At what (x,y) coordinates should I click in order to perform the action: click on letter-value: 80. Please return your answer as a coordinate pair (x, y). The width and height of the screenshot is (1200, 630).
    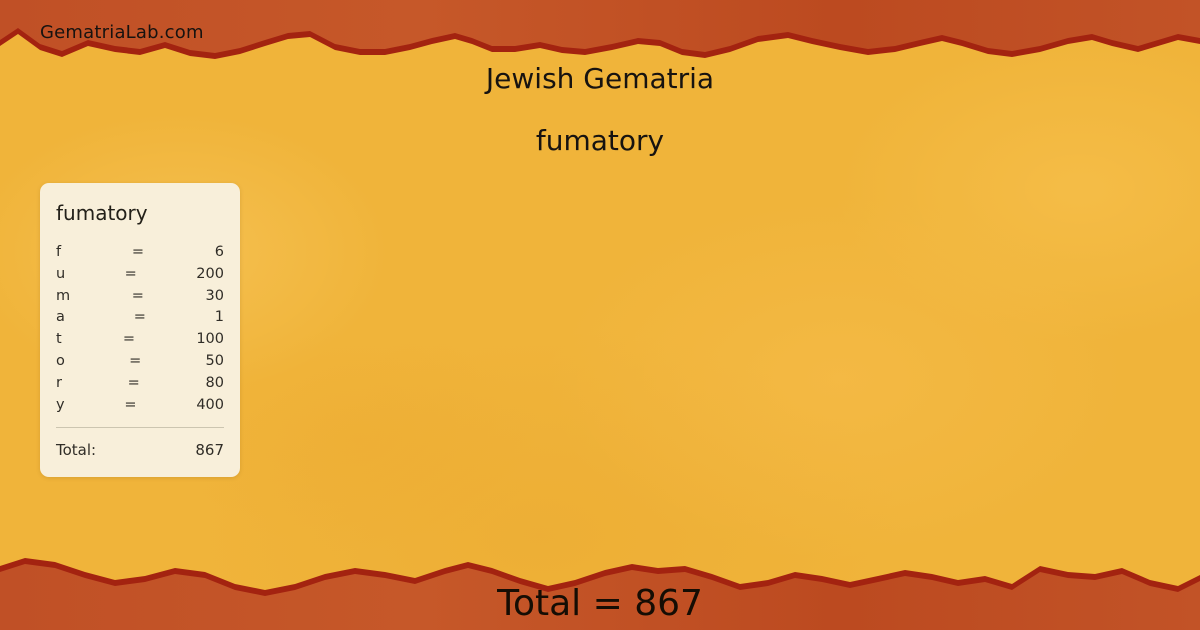
    Looking at the image, I should click on (214, 382).